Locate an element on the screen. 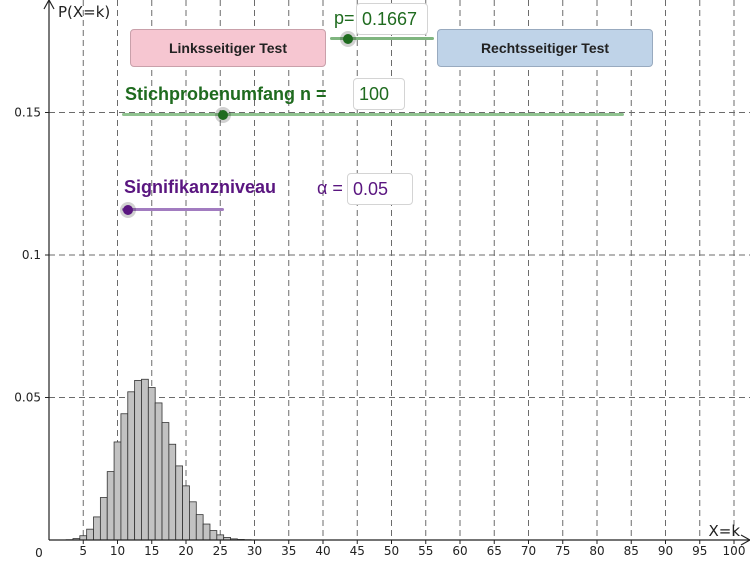  sample-size-slider-track is located at coordinates (373, 114).